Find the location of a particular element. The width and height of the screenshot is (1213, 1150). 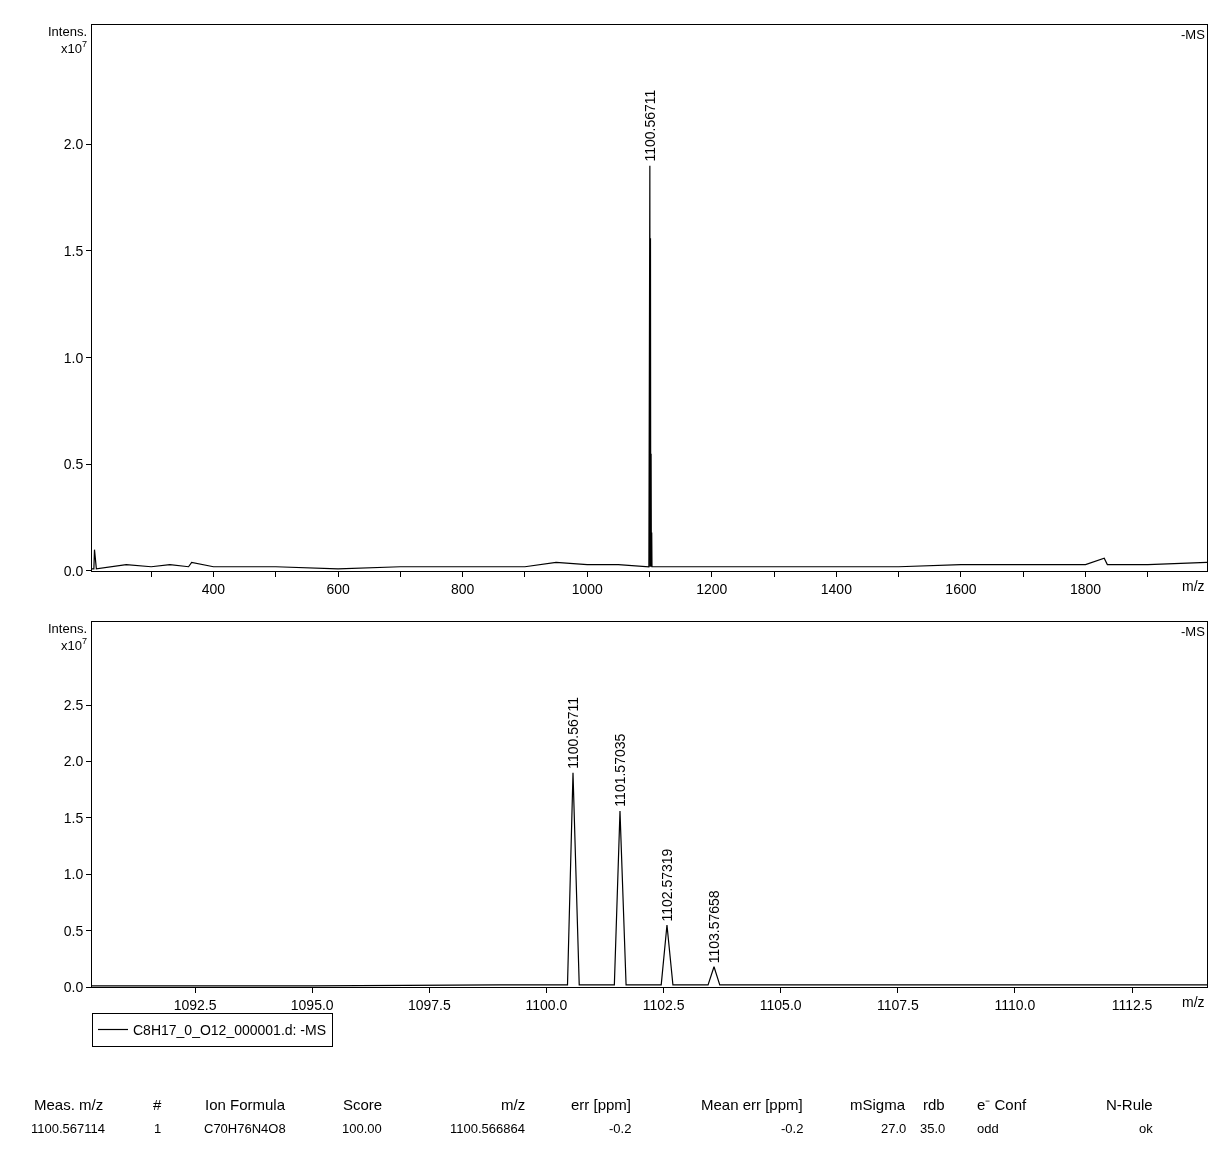

text: e⁻ Conf is located at coordinates (1002, 1104).